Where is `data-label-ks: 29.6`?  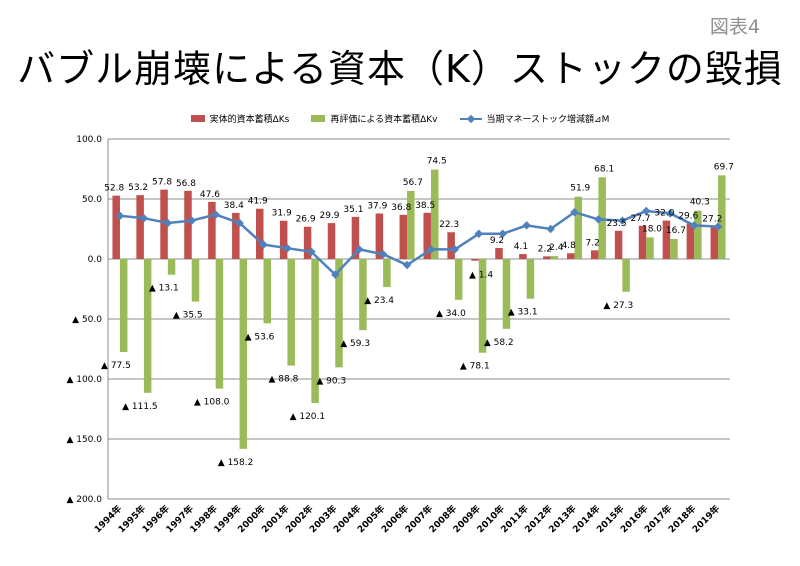
data-label-ks: 29.6 is located at coordinates (688, 216).